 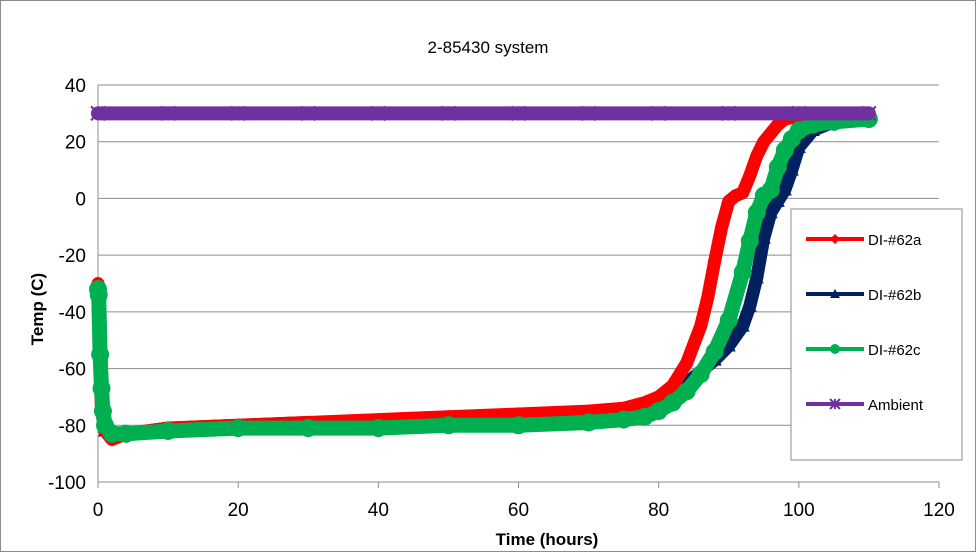 What do you see at coordinates (75, 143) in the screenshot?
I see `y-tick-label: 20` at bounding box center [75, 143].